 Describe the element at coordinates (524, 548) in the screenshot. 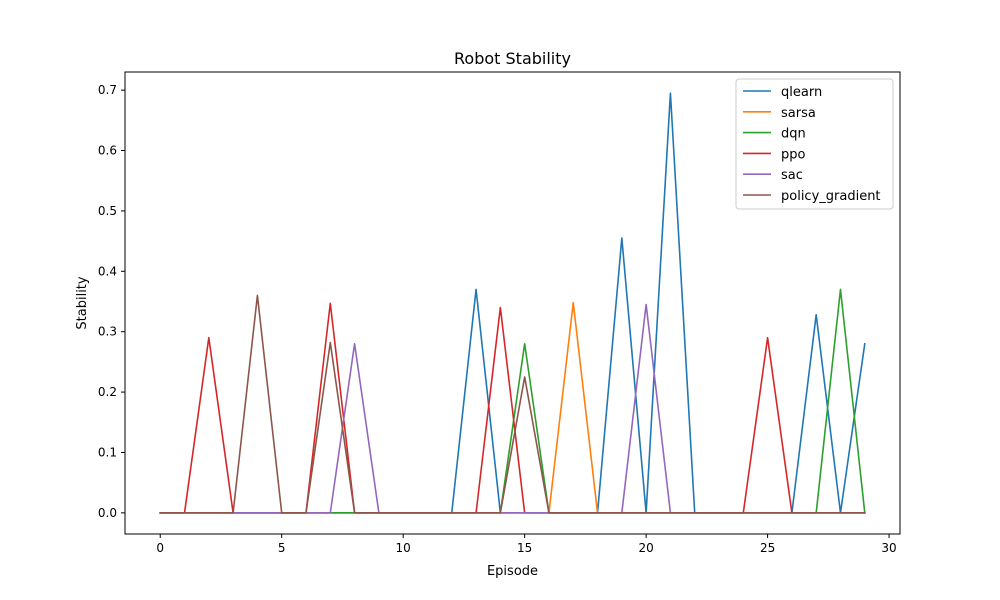

I see `x-tick-label: 15` at that location.